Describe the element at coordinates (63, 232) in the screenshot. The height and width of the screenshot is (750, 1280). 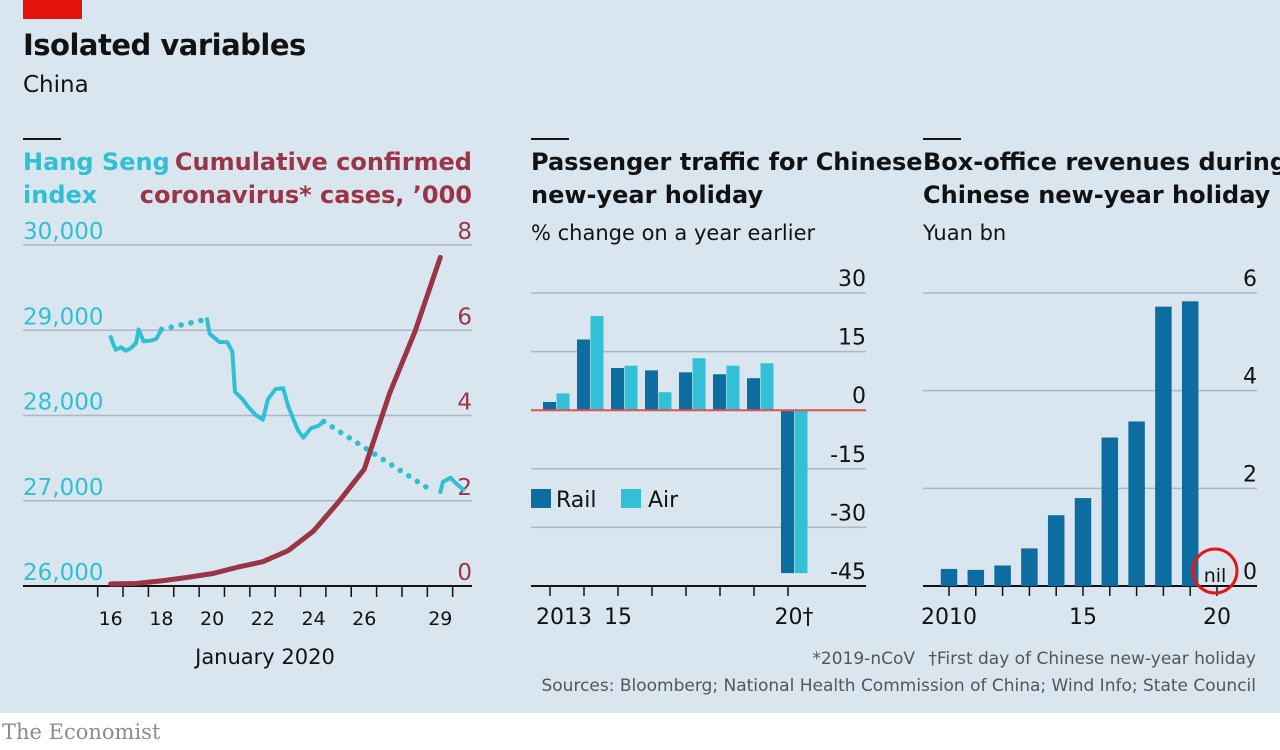
I see `left-tick-label: 30,000` at that location.